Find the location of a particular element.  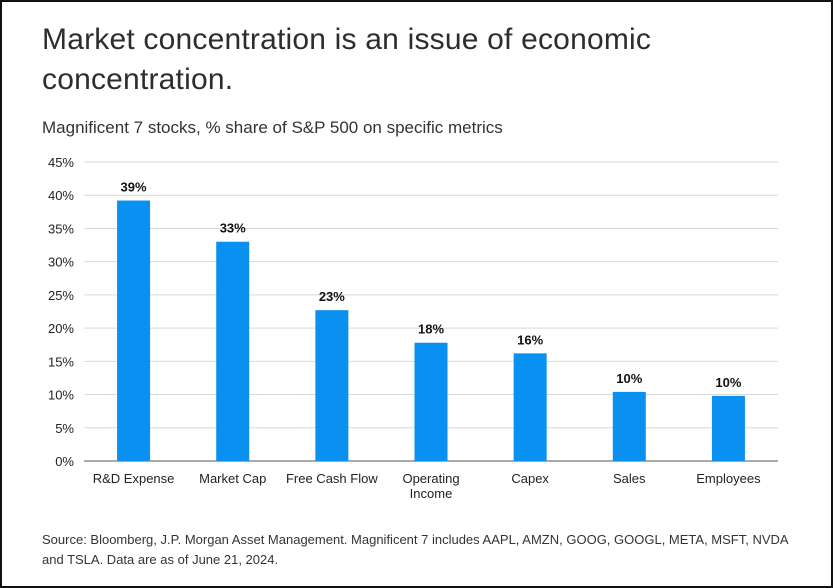

x-tick-label: Free Cash Flow is located at coordinates (332, 478).